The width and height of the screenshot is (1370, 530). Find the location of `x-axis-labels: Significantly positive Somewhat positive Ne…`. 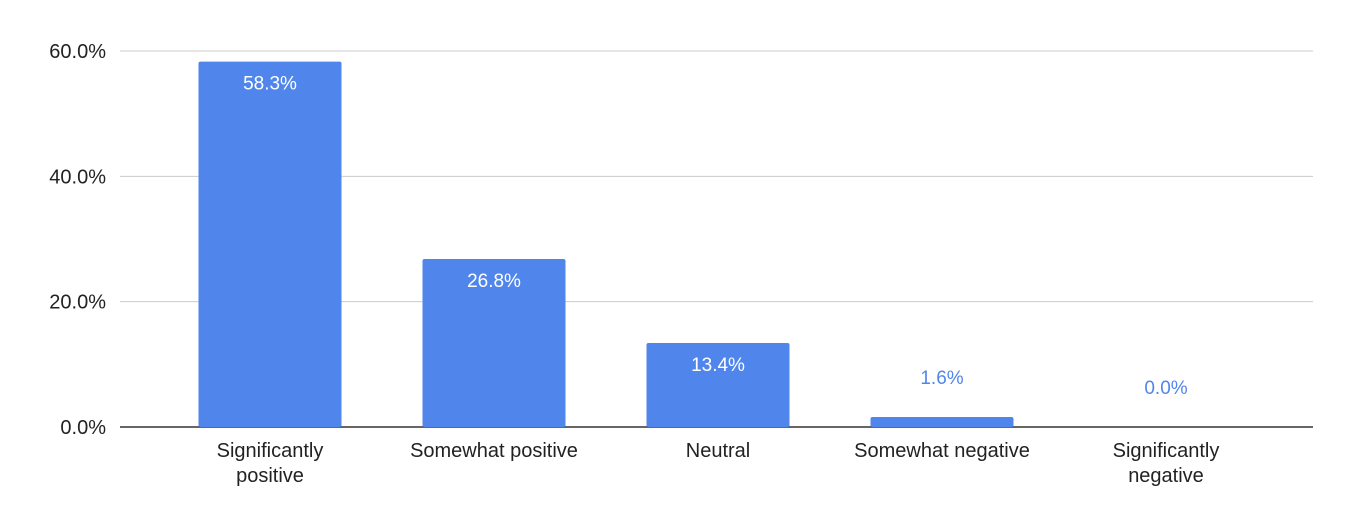

x-axis-labels: Significantly positive Somewhat positive Ne… is located at coordinates (718, 463).